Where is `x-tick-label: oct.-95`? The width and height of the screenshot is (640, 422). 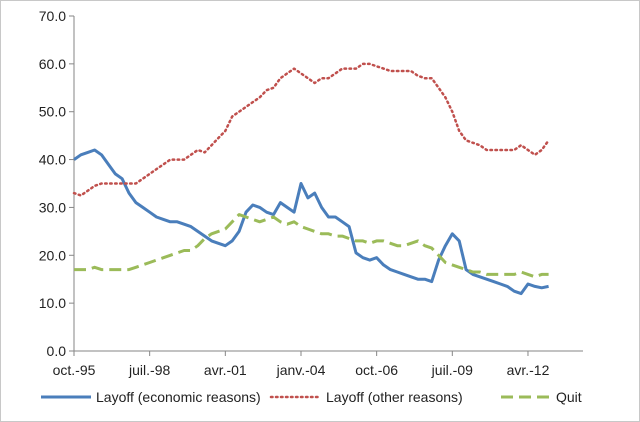
x-tick-label: oct.-95 is located at coordinates (74, 370).